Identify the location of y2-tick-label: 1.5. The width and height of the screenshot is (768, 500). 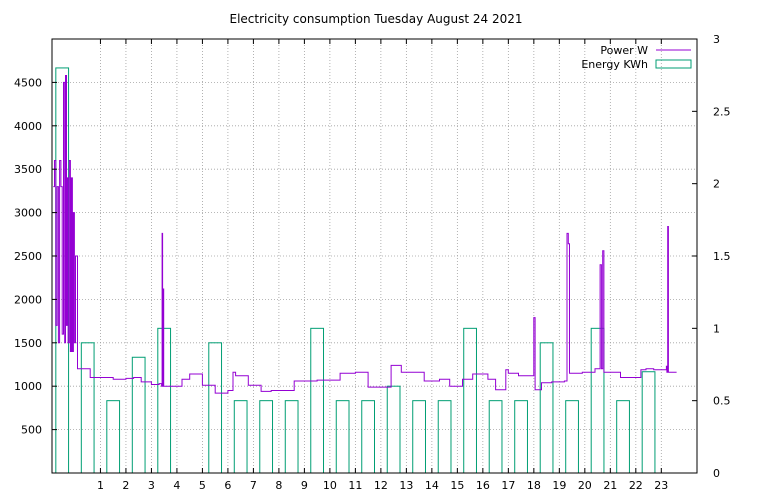
(722, 256).